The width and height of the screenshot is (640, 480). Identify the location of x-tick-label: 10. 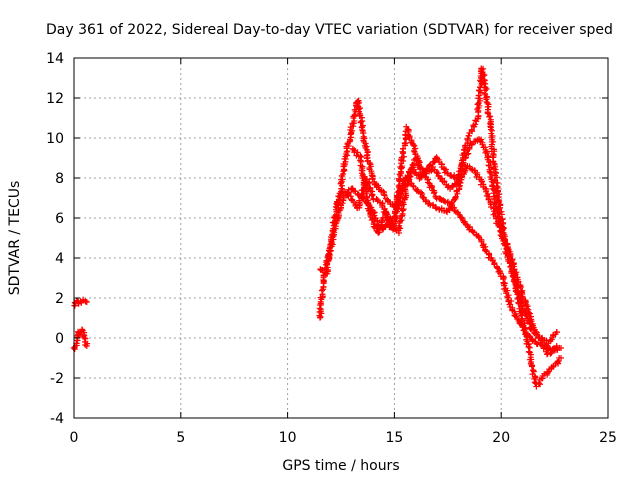
(288, 438).